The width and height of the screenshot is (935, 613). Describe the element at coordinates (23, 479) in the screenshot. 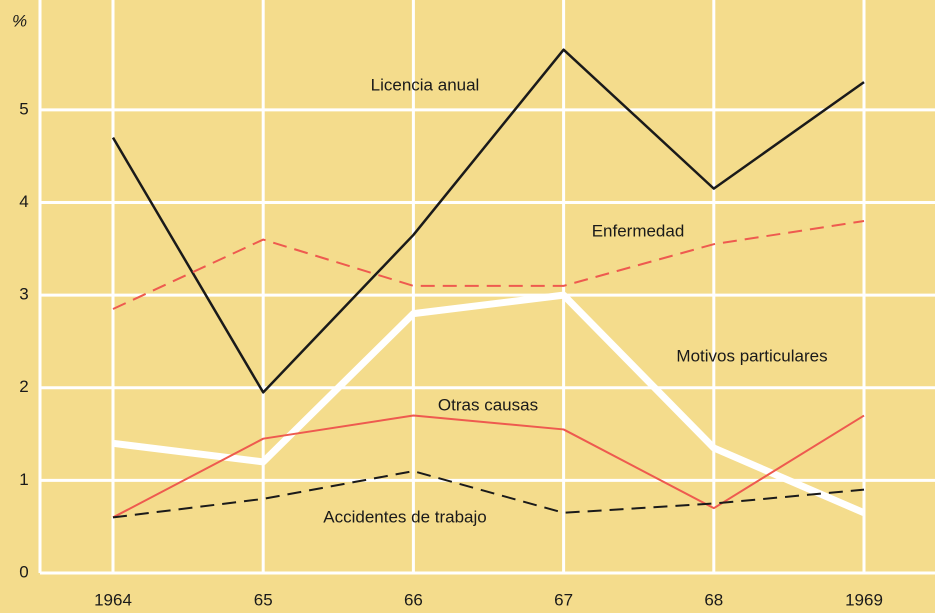

I see `y-tick-label: 1` at that location.